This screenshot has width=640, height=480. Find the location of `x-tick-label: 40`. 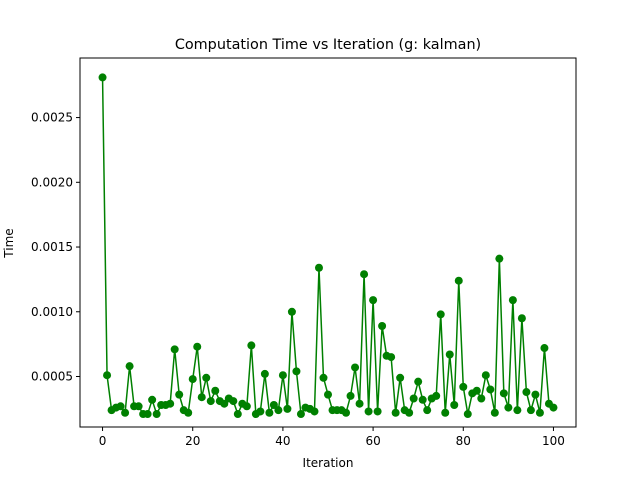

x-tick-label: 40 is located at coordinates (282, 441).